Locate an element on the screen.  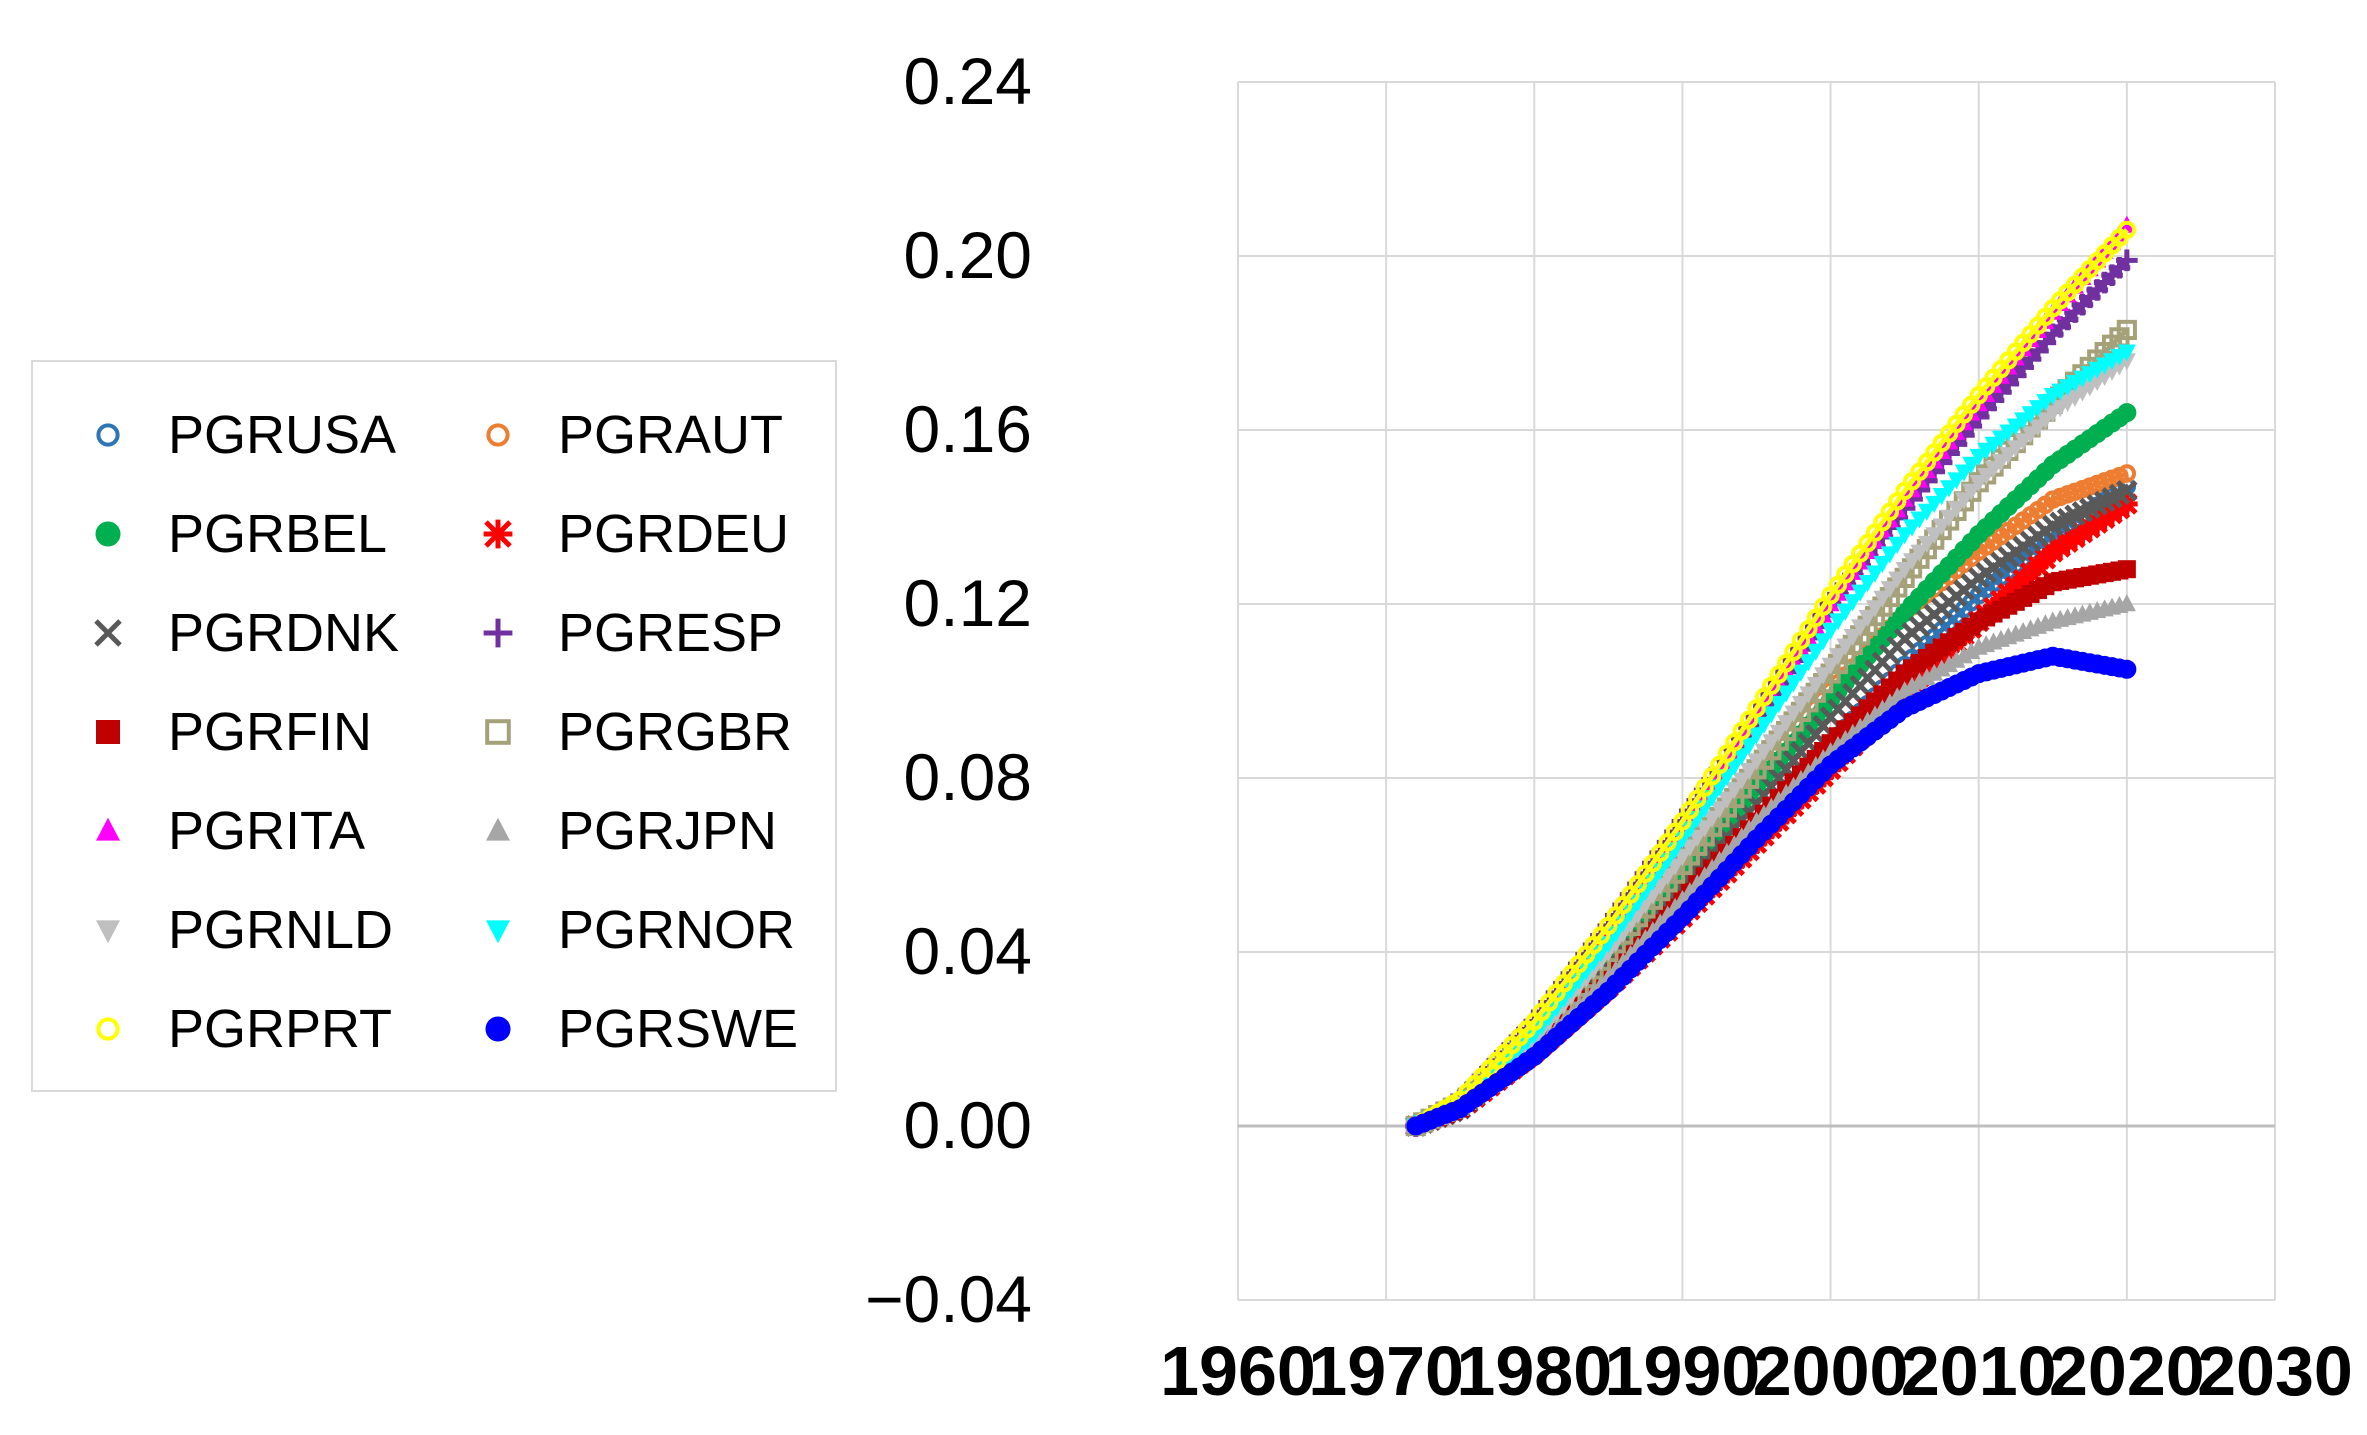
y-tick-label: 0.24 is located at coordinates (968, 81).